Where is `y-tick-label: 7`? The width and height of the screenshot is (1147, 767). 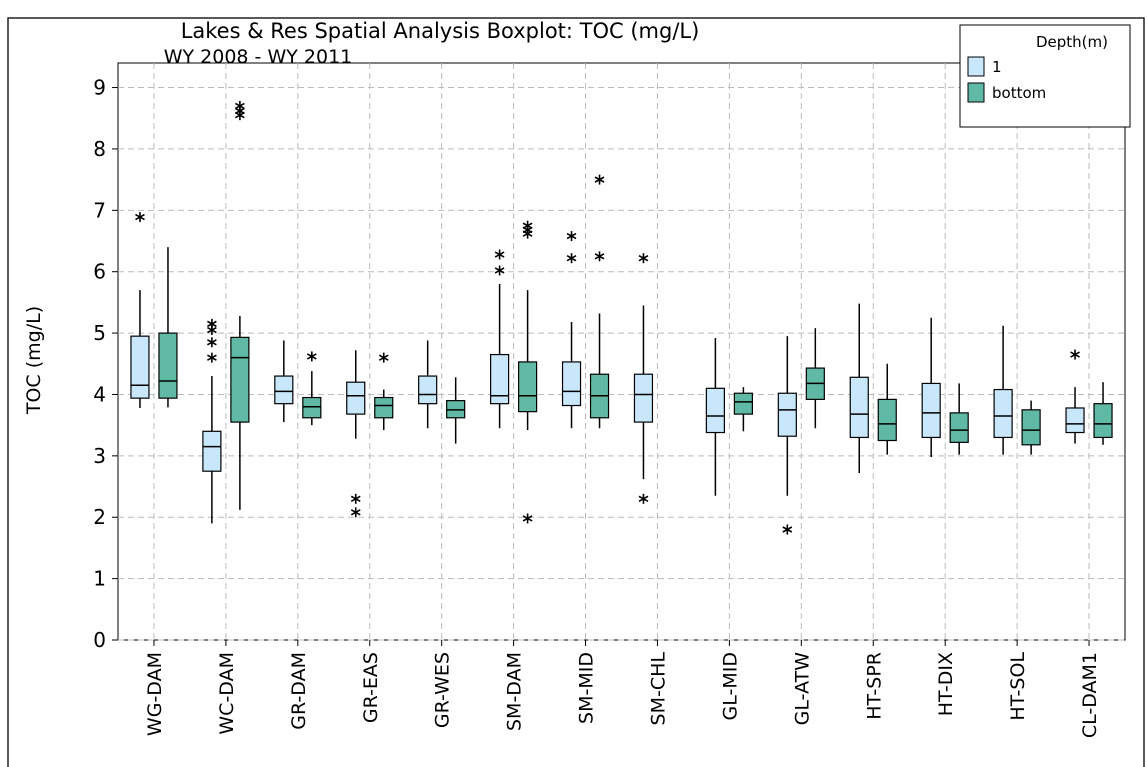 y-tick-label: 7 is located at coordinates (99, 210).